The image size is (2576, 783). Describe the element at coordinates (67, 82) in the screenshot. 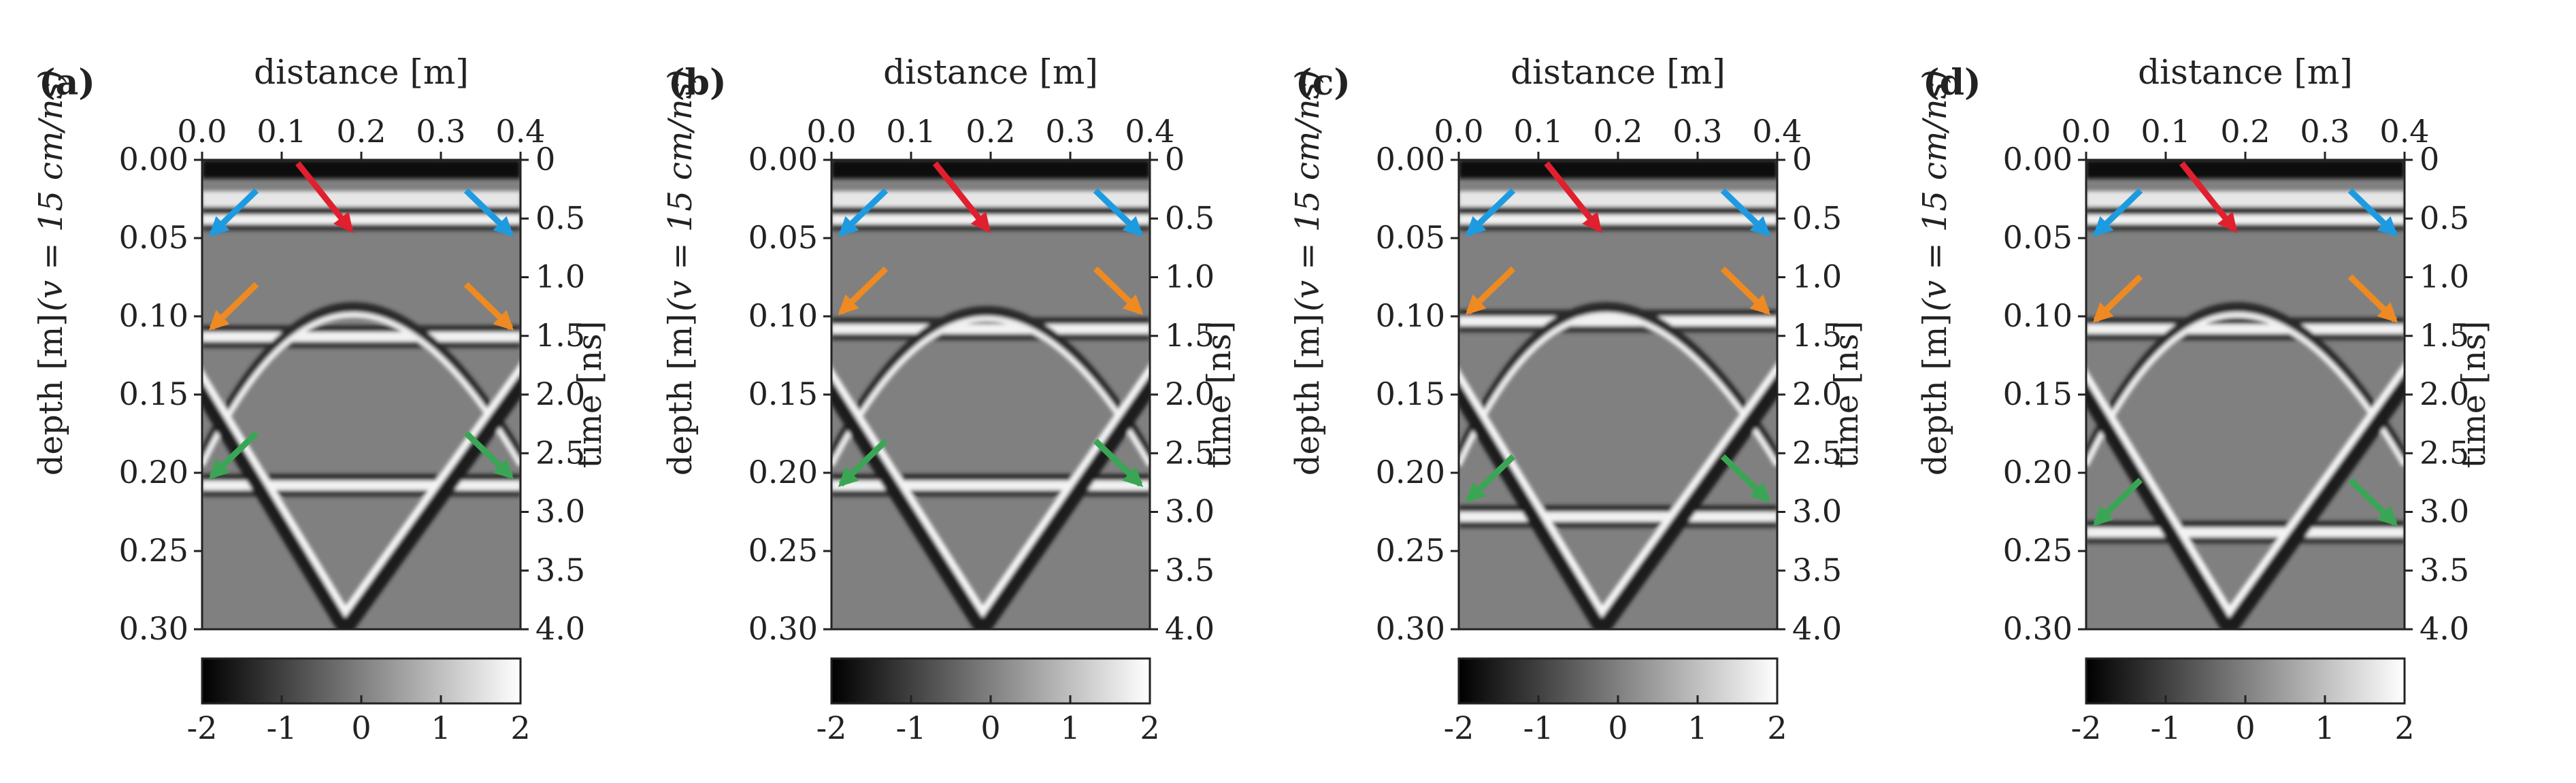

I see `panel-label: (a)` at that location.